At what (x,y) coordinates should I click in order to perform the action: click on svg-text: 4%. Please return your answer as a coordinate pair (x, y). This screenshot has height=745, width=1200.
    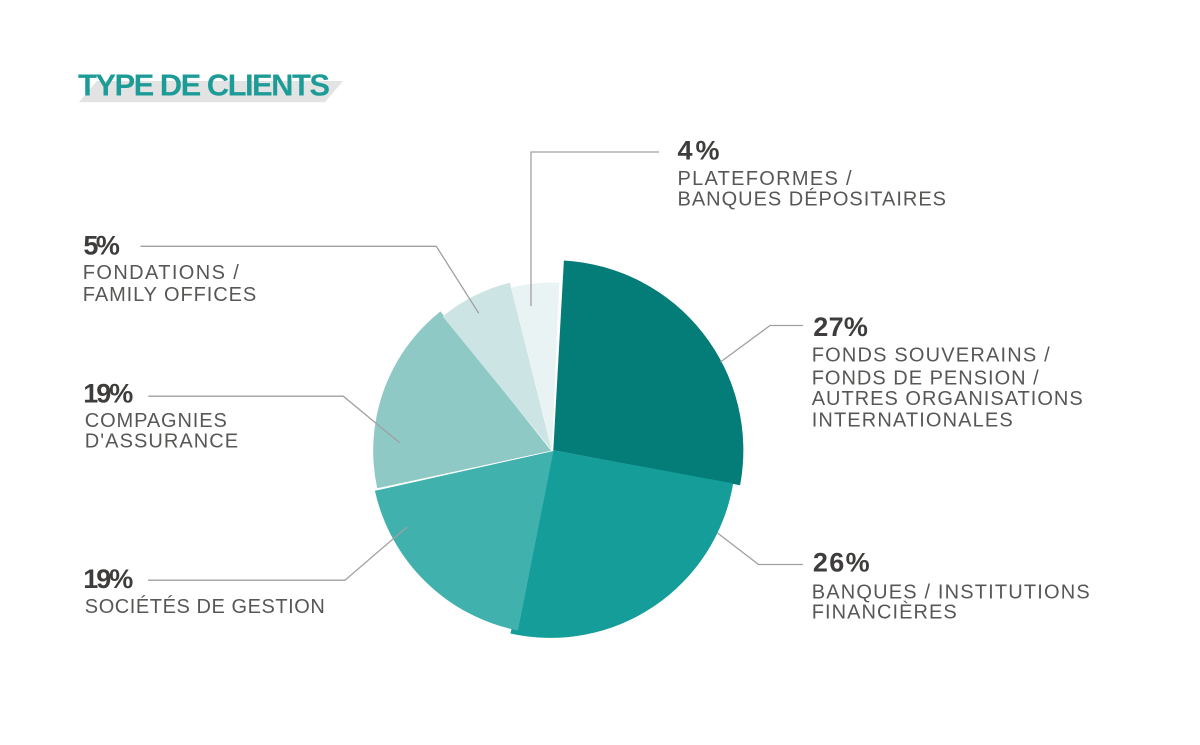
    Looking at the image, I should click on (699, 151).